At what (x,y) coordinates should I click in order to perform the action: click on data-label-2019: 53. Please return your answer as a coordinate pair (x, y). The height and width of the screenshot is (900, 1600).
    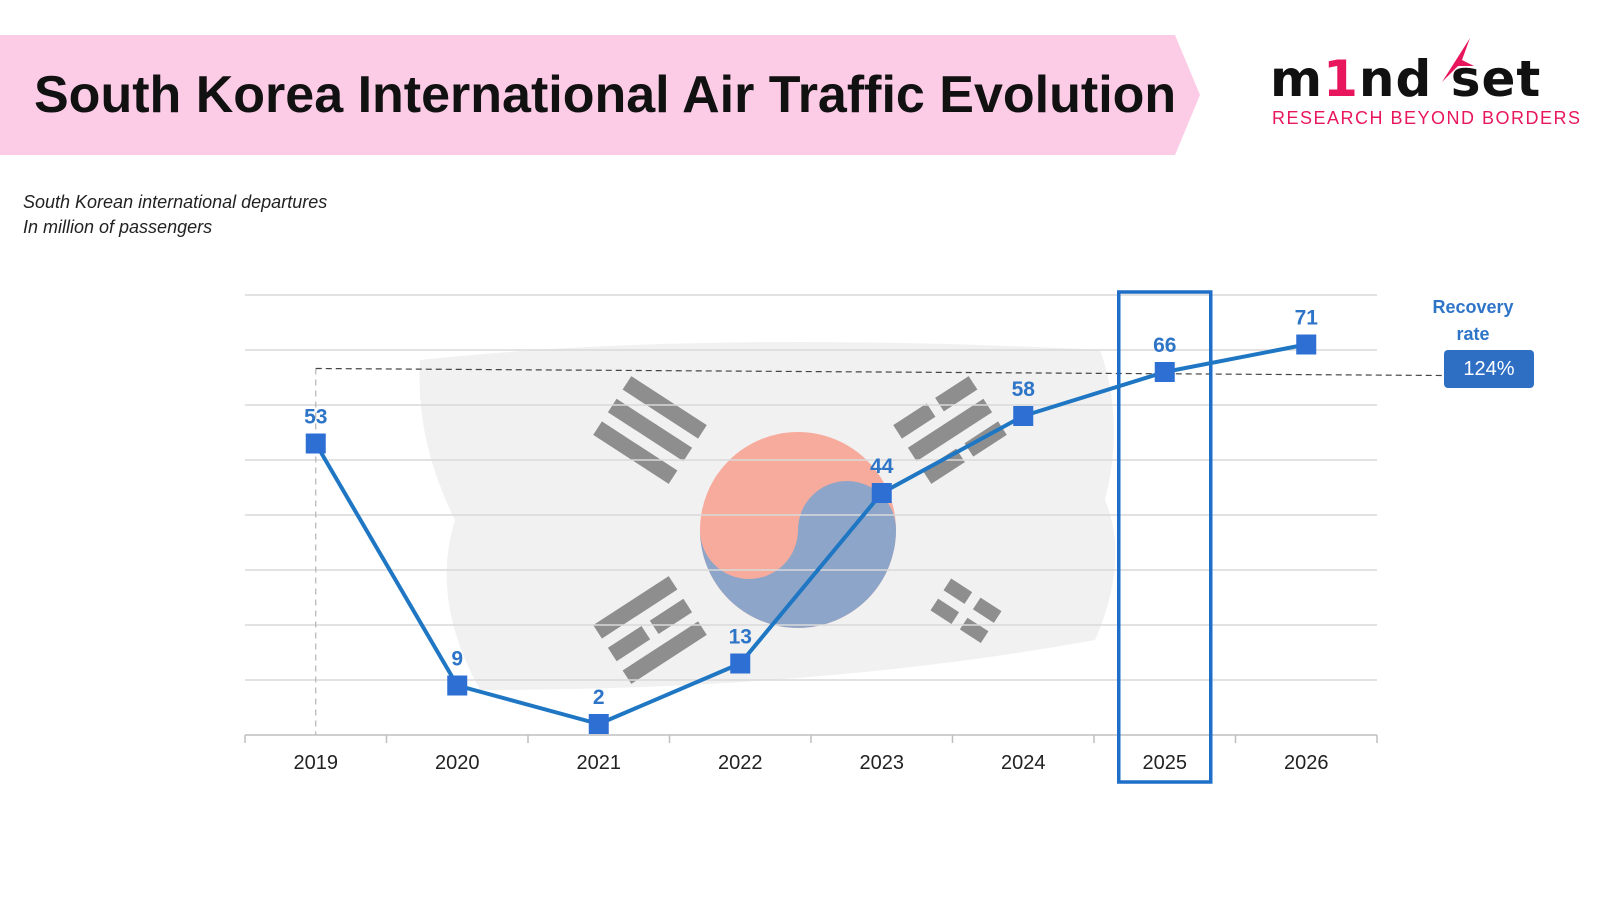
    Looking at the image, I should click on (315, 417).